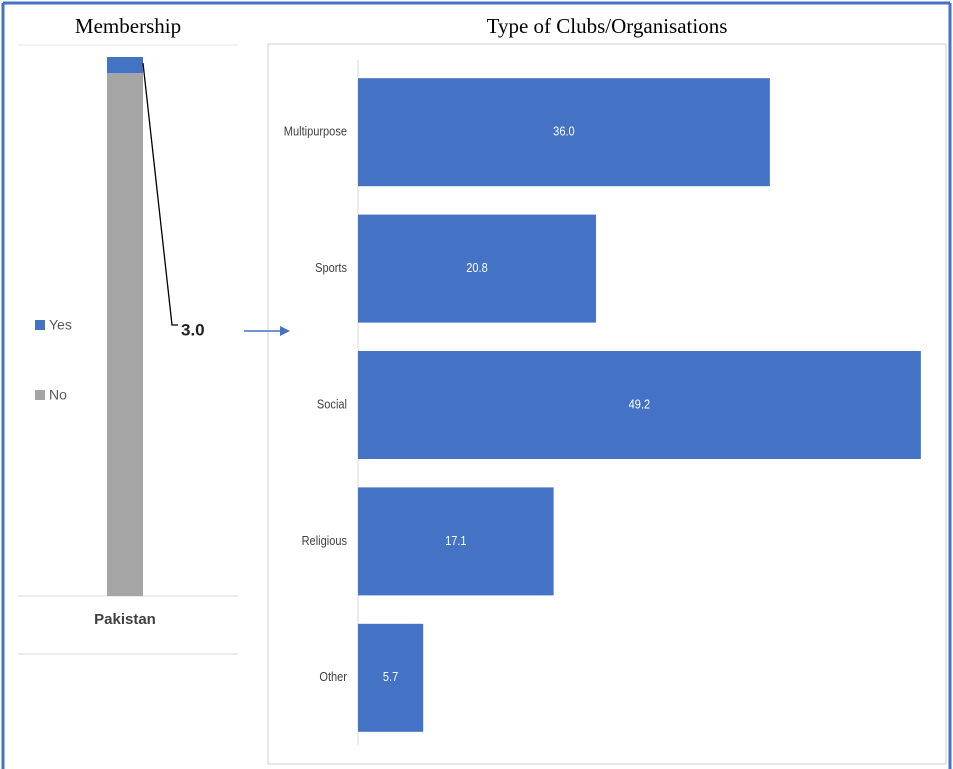 This screenshot has width=953, height=769. I want to click on leader-line, so click(160, 194).